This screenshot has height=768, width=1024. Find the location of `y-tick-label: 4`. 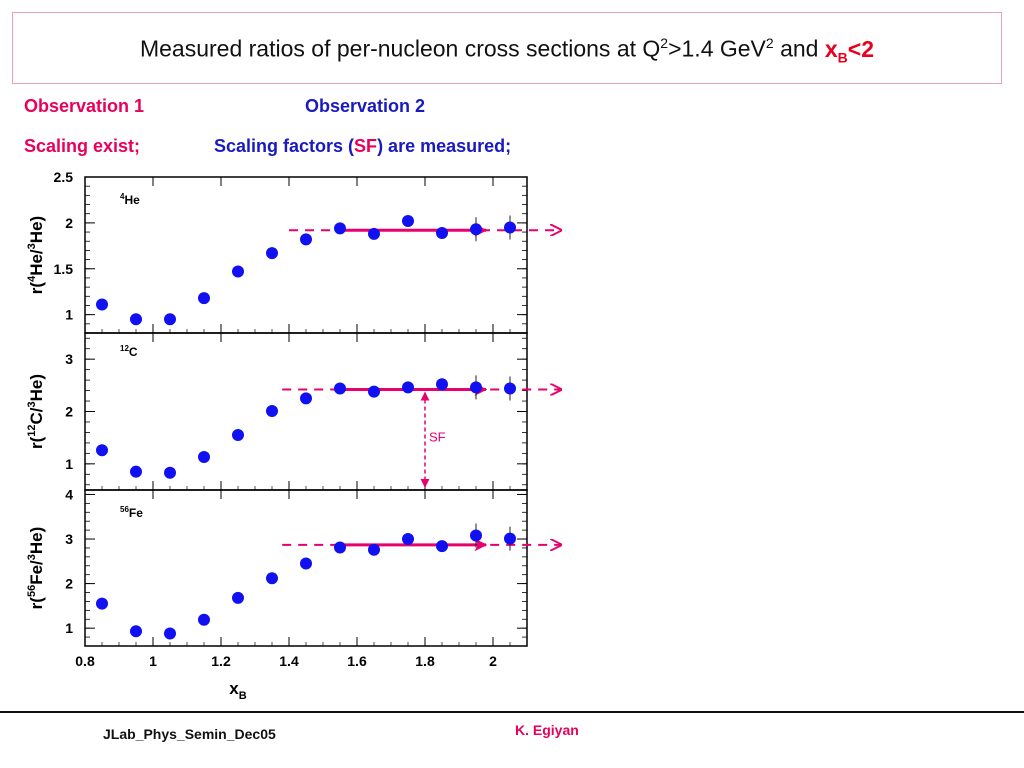

y-tick-label: 4 is located at coordinates (69, 494).